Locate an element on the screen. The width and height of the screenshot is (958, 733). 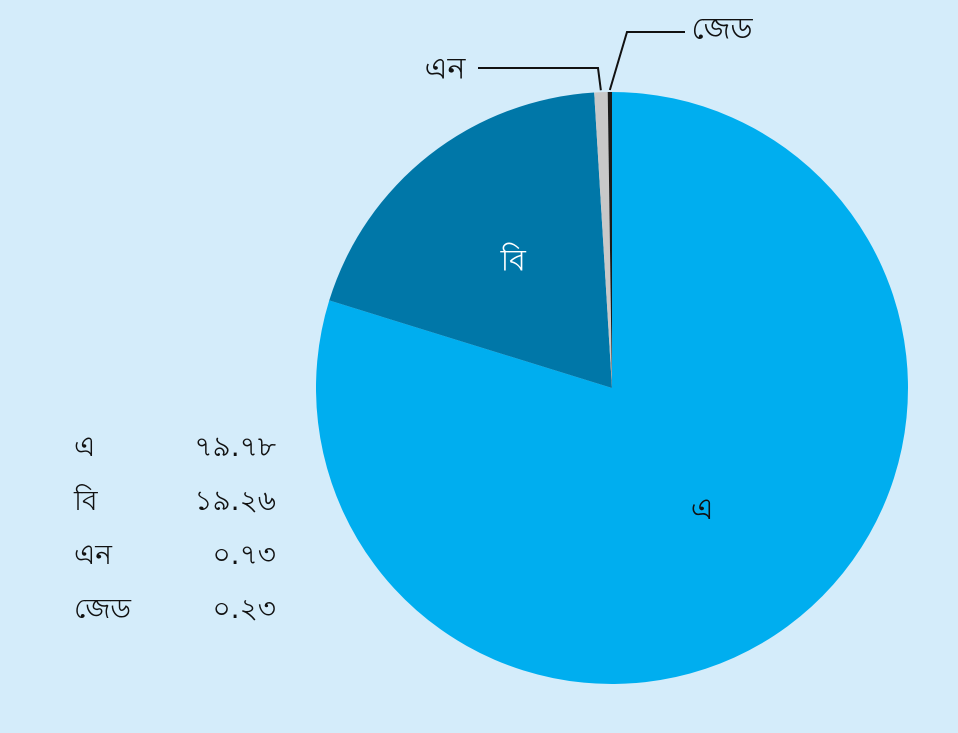
legend-value-n: ০.৭৩ is located at coordinates (244, 554).